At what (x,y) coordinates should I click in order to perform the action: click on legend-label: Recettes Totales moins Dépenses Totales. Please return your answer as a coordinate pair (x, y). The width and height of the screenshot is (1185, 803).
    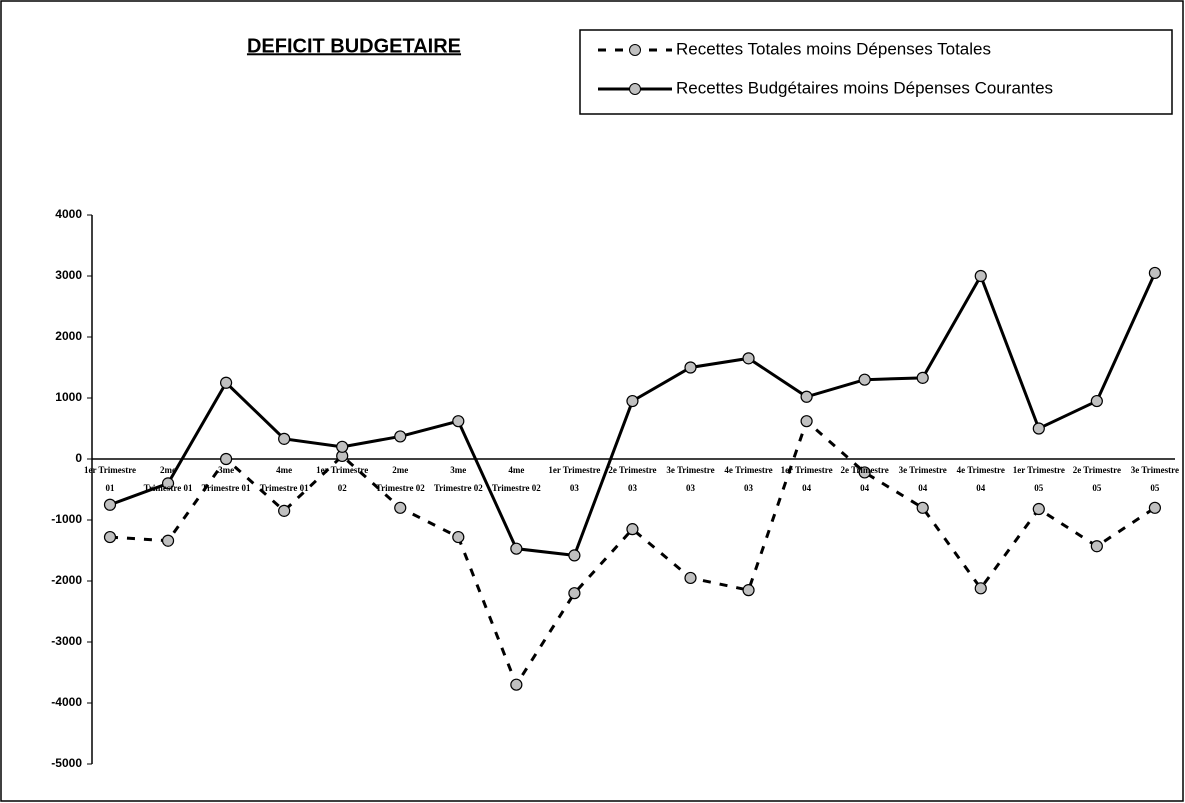
    Looking at the image, I should click on (833, 48).